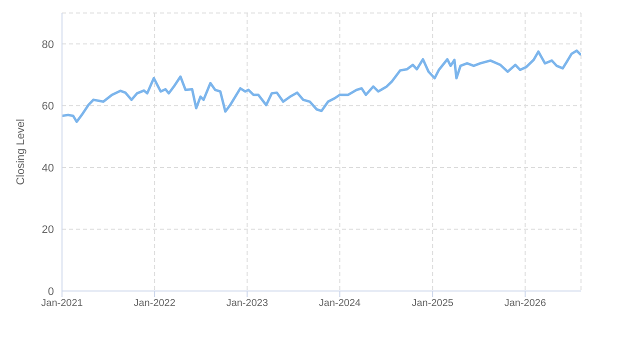 This screenshot has height=350, width=623. Describe the element at coordinates (48, 230) in the screenshot. I see `y-tick-label: 20` at that location.